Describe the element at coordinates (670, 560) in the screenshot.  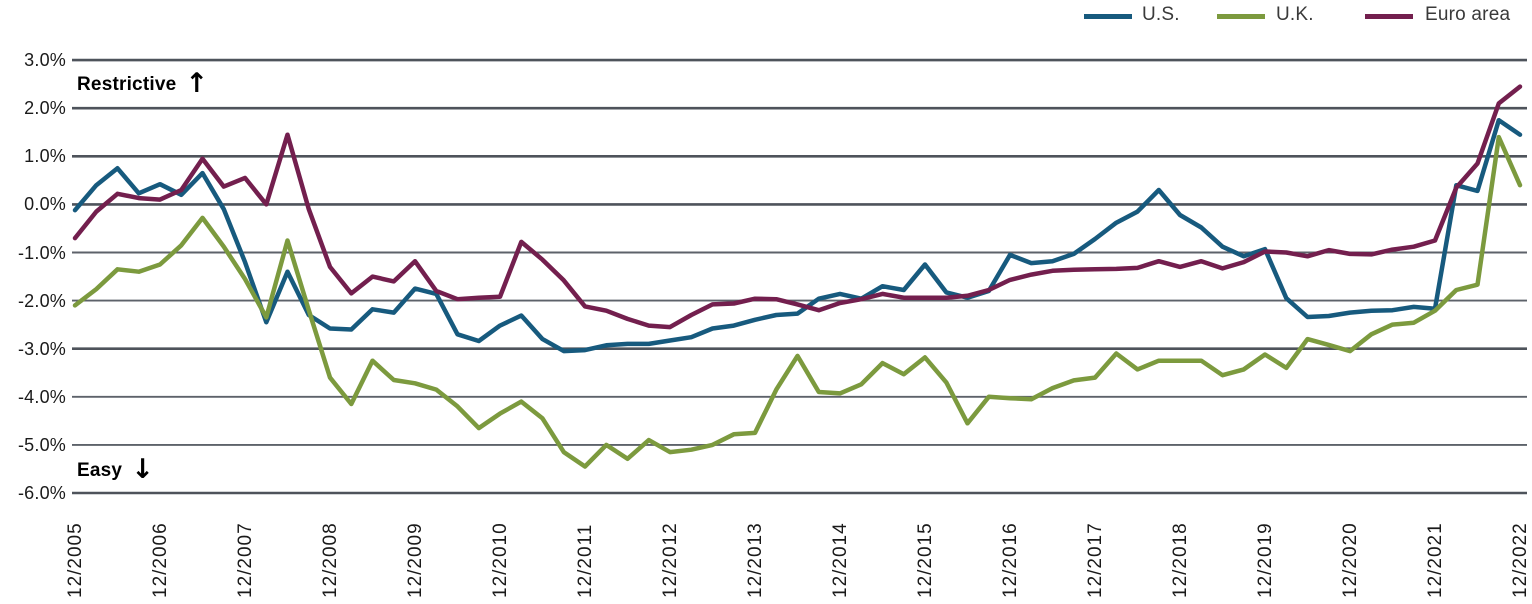
I see `x-axis-tick-label: 12/2012` at that location.